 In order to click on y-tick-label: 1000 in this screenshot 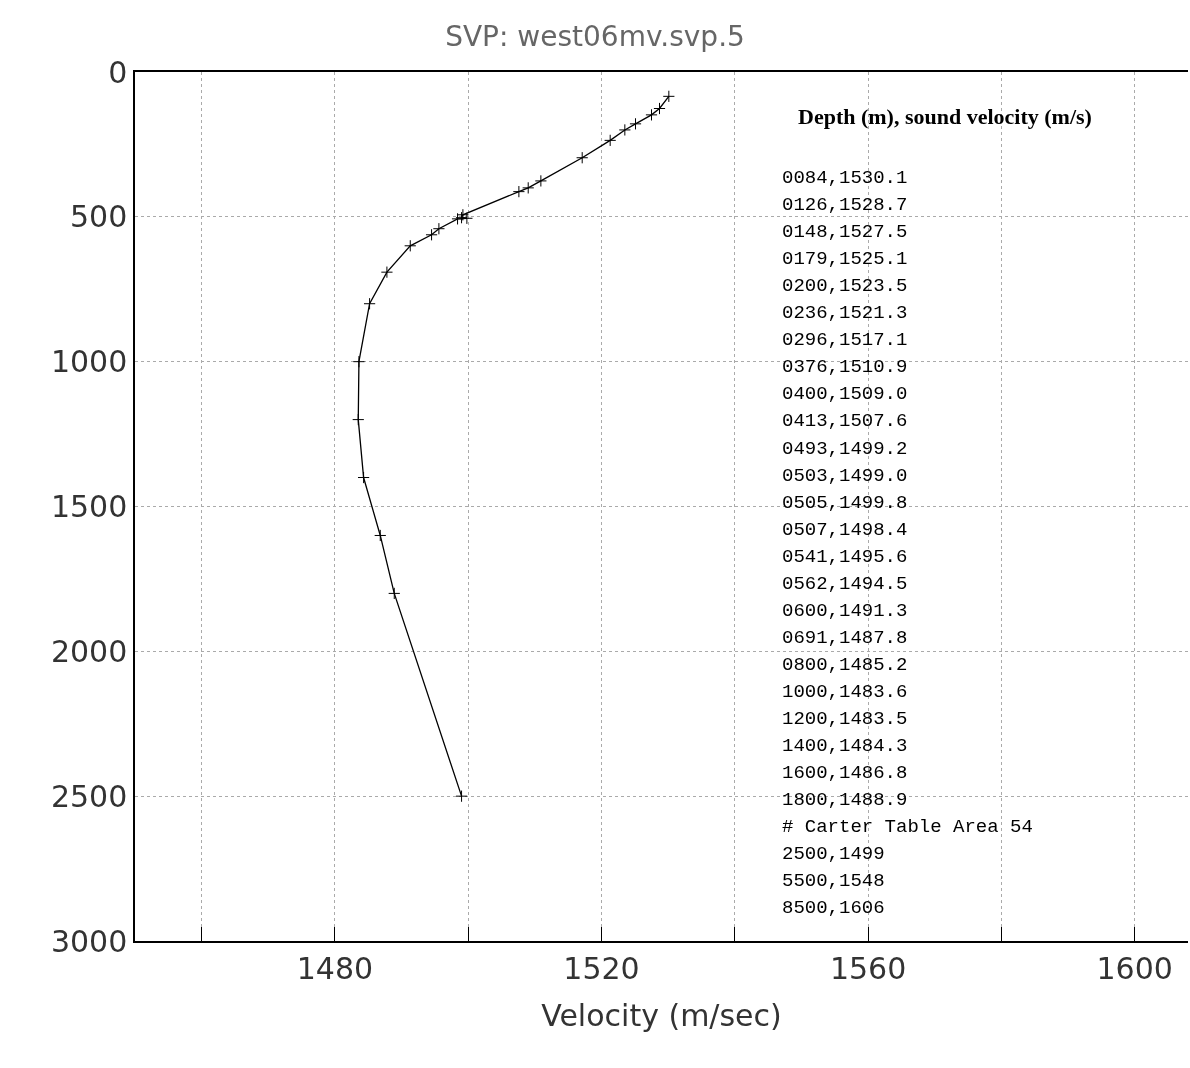, I will do `click(89, 362)`.